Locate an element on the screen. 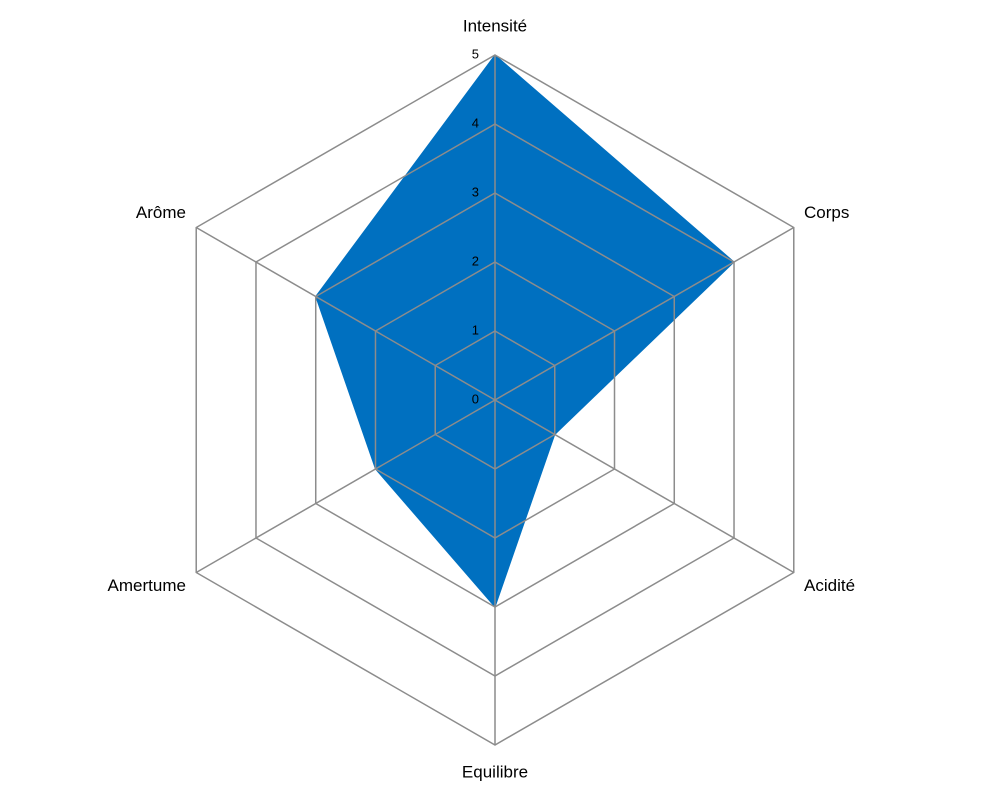 This screenshot has height=805, width=990. r-tick-label: 5 is located at coordinates (475, 53).